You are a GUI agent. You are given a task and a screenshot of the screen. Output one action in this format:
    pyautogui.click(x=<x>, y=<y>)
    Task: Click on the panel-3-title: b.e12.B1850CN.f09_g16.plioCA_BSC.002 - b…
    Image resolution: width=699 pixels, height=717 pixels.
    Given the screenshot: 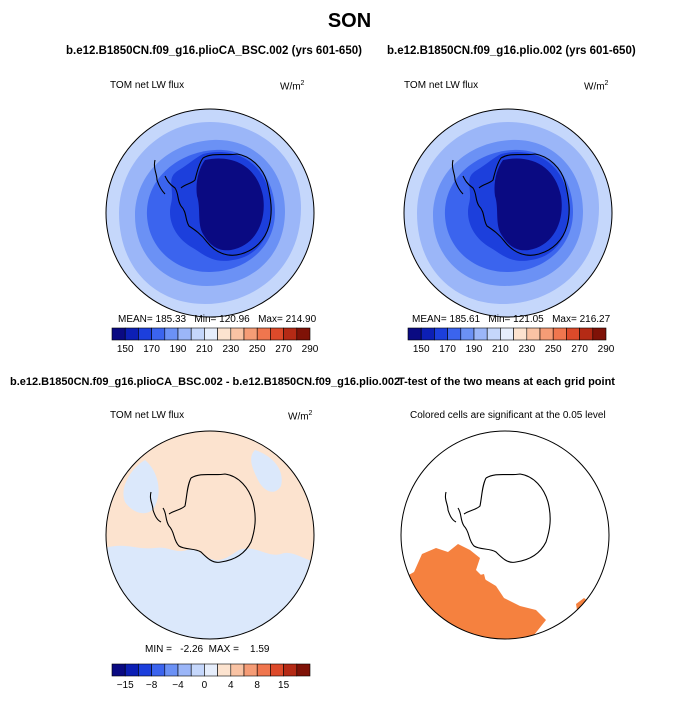 What is the action you would take?
    pyautogui.click(x=205, y=382)
    